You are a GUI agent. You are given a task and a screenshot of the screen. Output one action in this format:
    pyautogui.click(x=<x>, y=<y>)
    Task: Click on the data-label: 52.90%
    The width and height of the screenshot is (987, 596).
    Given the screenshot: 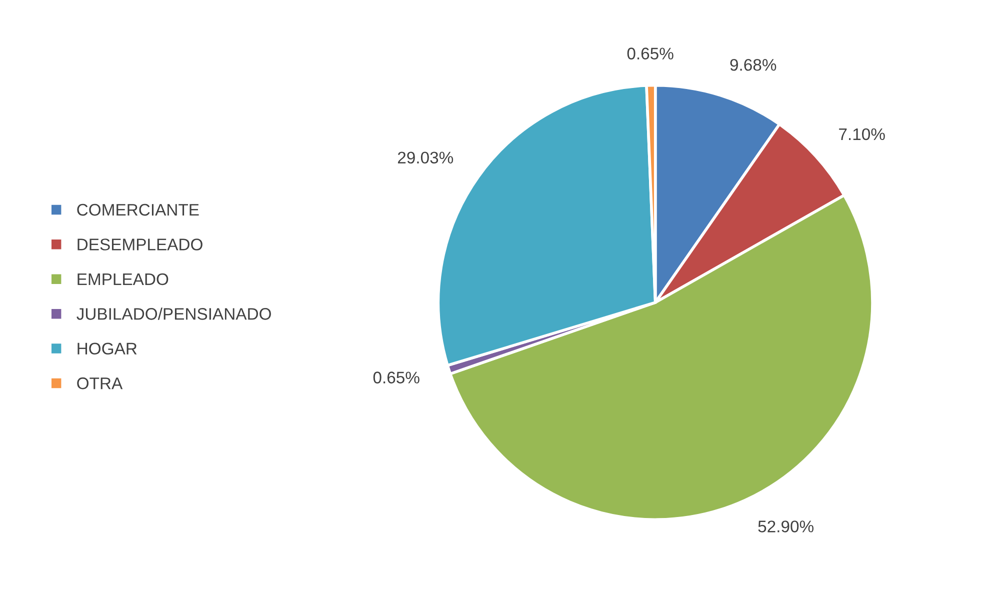 What is the action you would take?
    pyautogui.click(x=786, y=526)
    